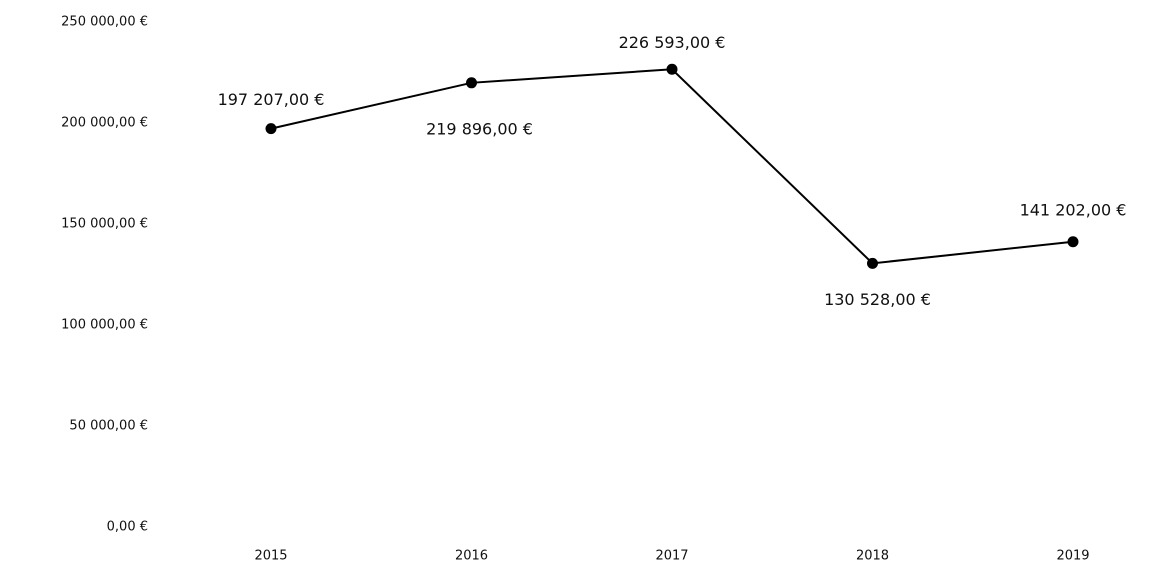  I want to click on x-tick-label: 2018, so click(872, 556).